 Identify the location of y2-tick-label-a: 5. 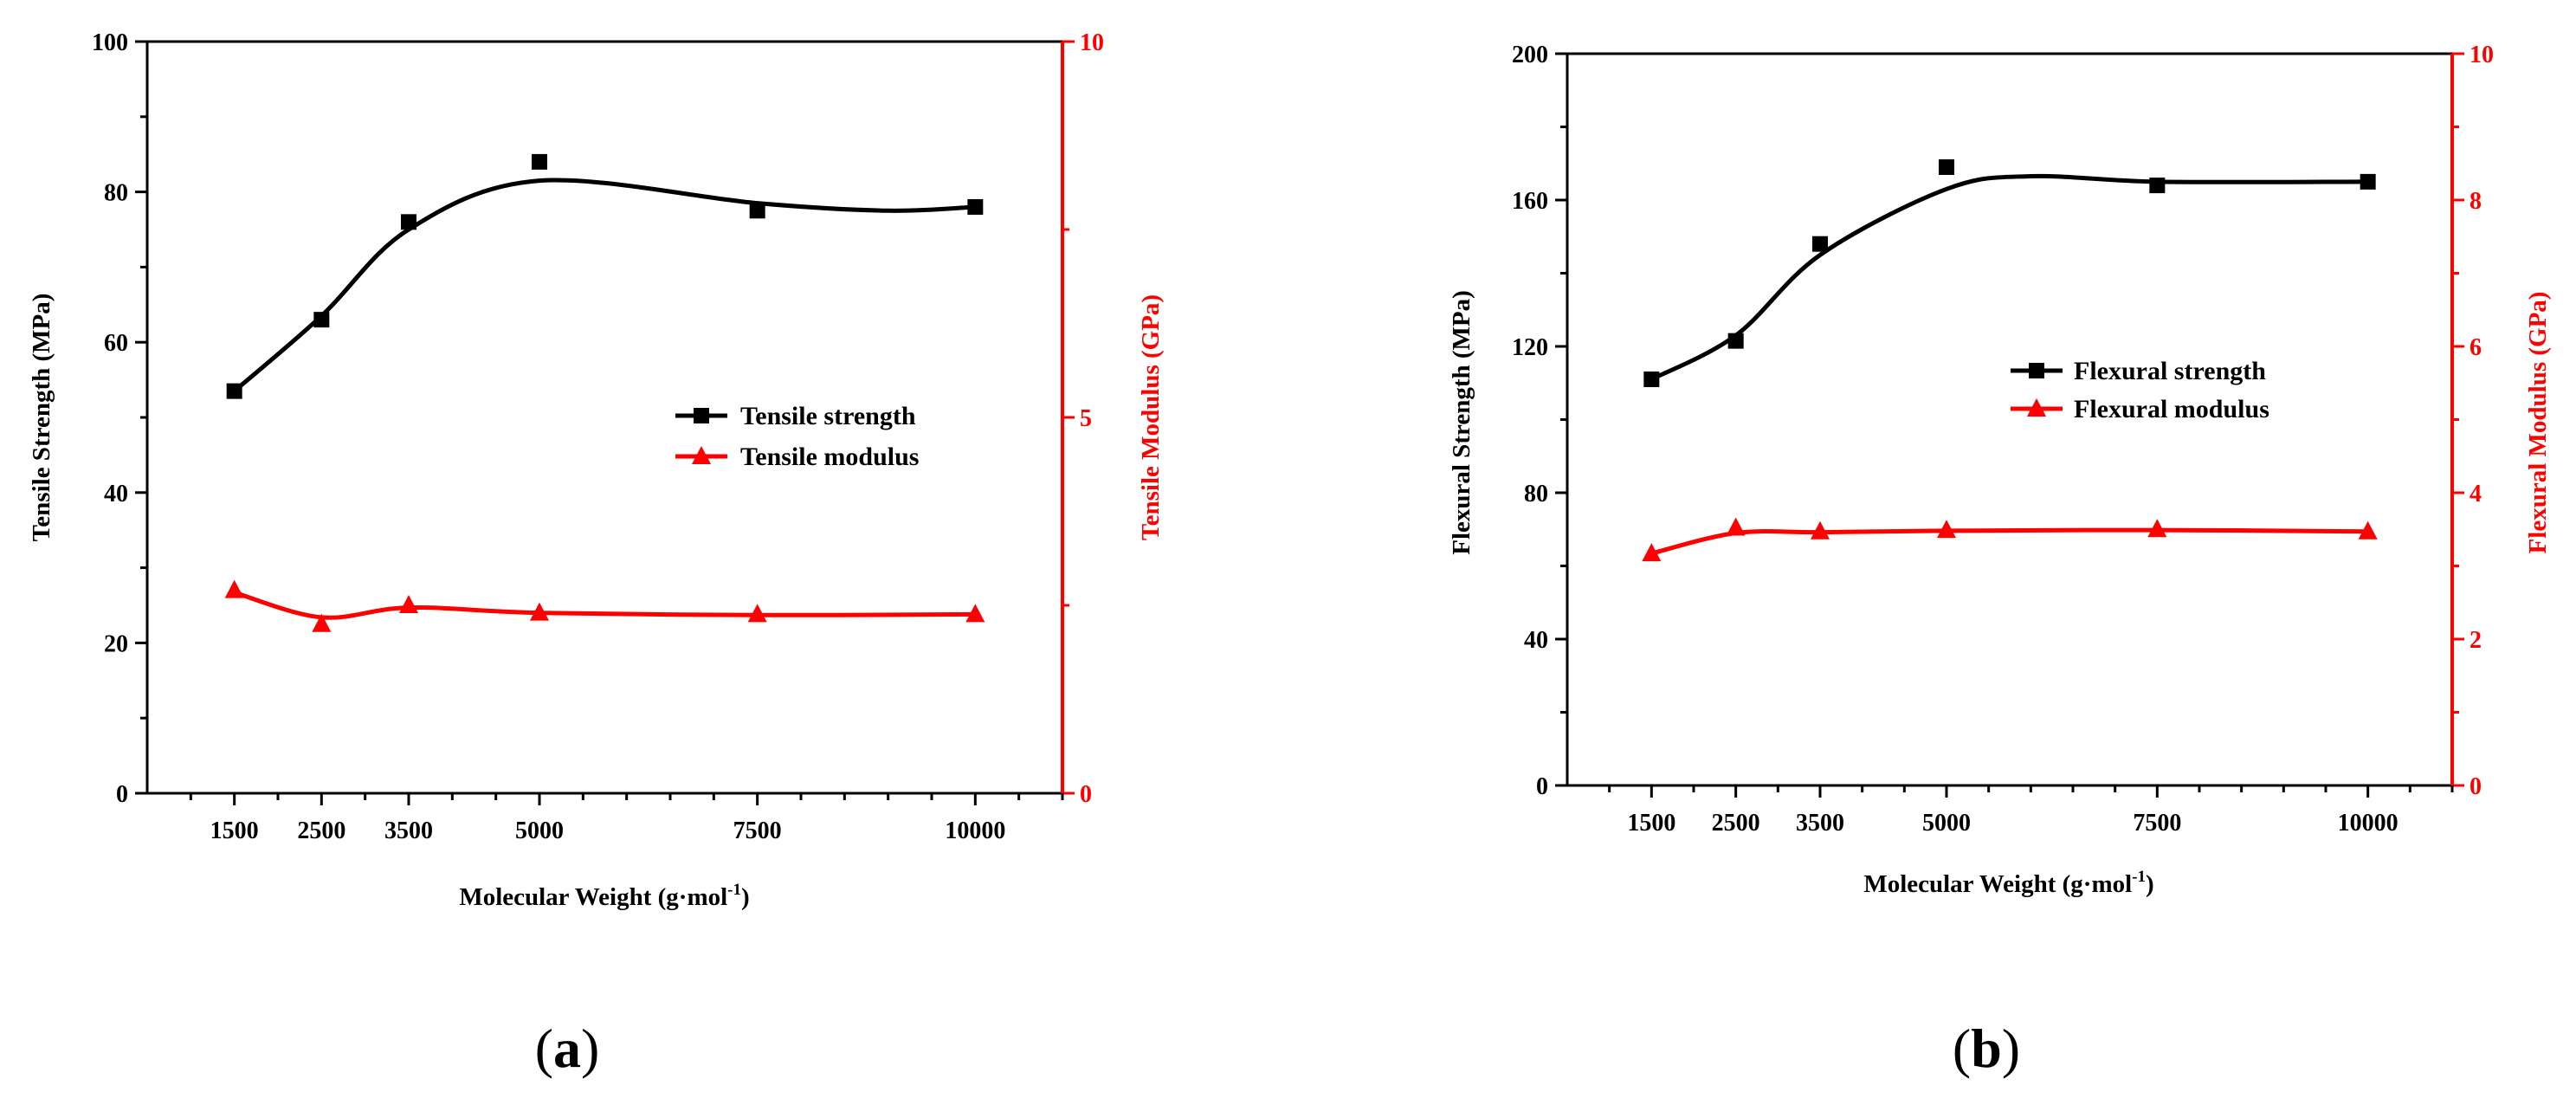
(1086, 418).